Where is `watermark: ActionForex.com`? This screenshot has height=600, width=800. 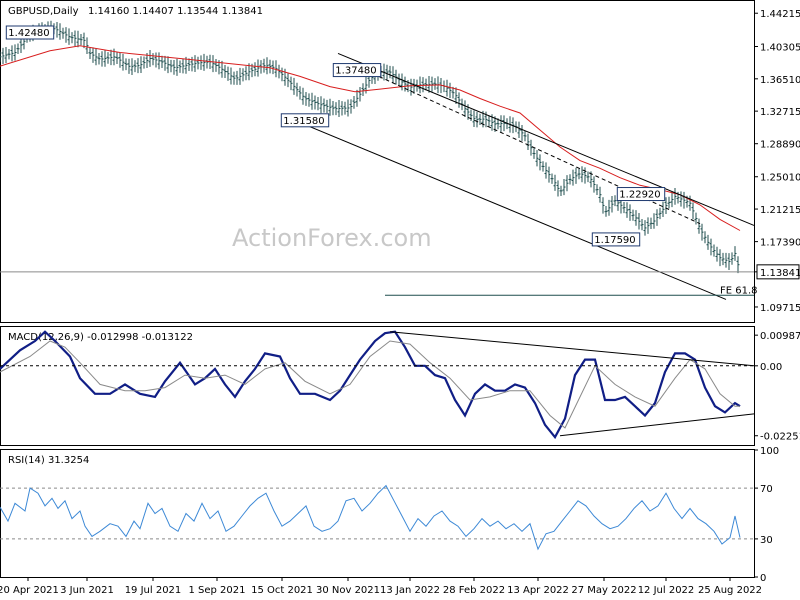 watermark: ActionForex.com is located at coordinates (332, 238).